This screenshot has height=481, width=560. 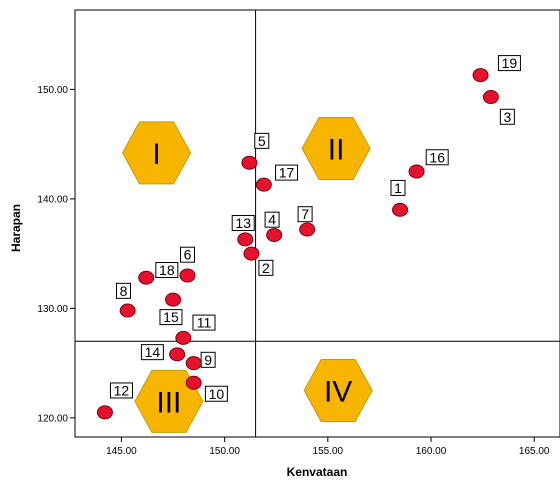 What do you see at coordinates (224, 451) in the screenshot?
I see `x-tick-label: 150.00` at bounding box center [224, 451].